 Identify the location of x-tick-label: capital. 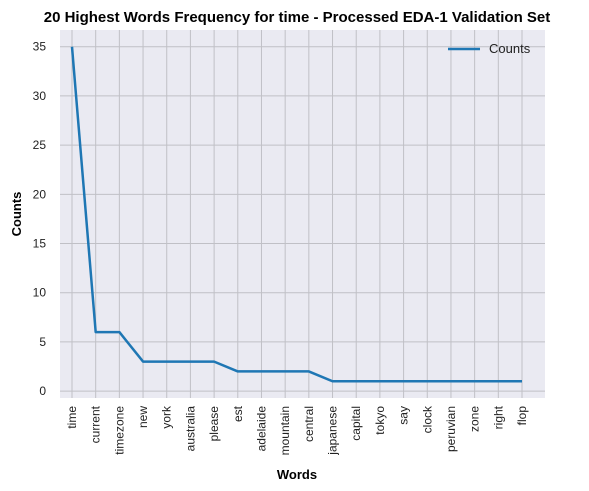
(356, 423).